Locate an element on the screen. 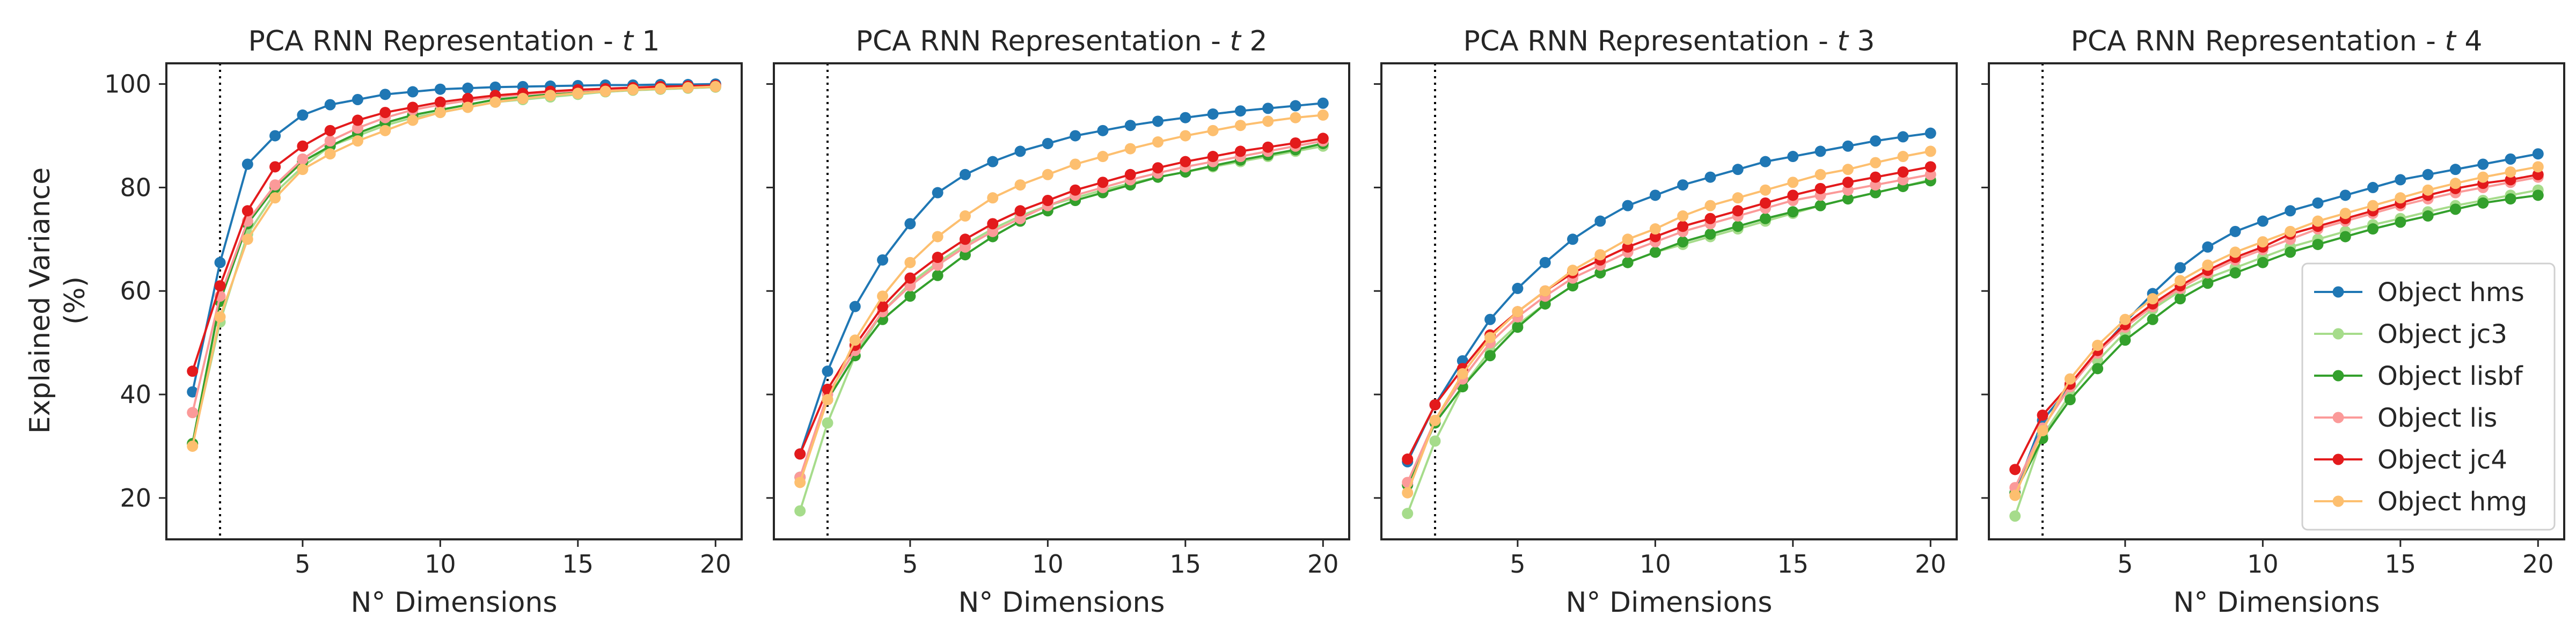 This screenshot has height=644, width=2576. legend-label: Object lisbf is located at coordinates (2450, 376).